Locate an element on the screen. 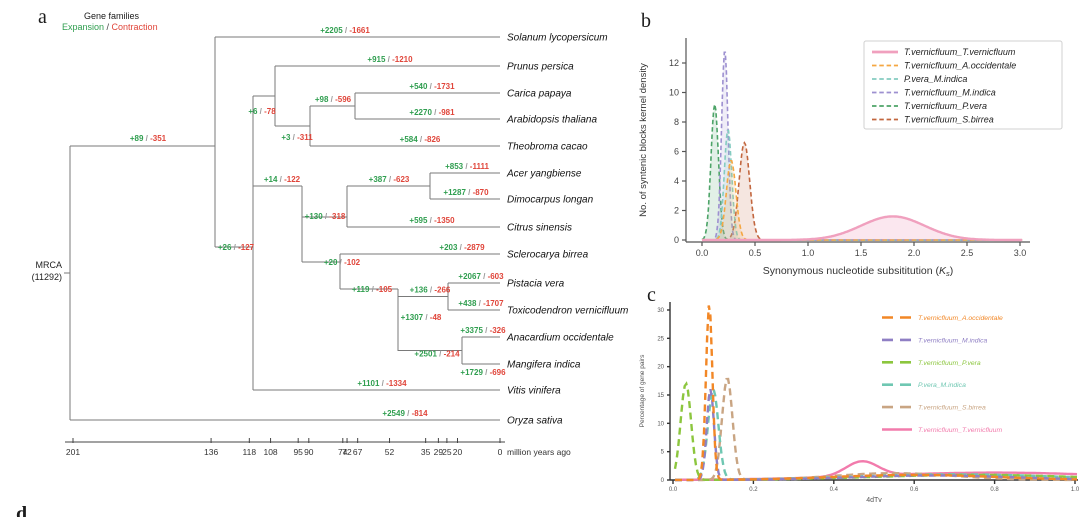  branch-gain-loss-label: +1287 / -870 is located at coordinates (466, 192).